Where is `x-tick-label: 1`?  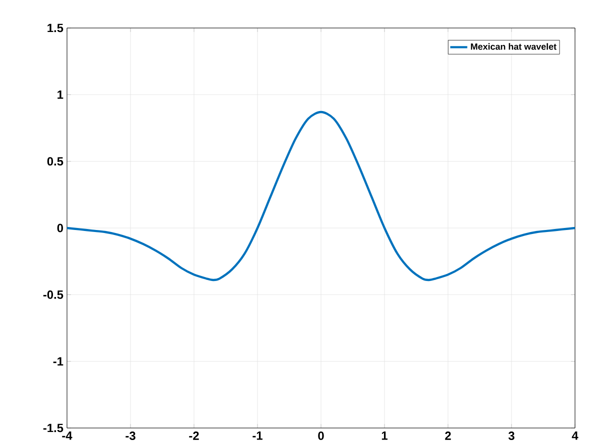 x-tick-label: 1 is located at coordinates (385, 436).